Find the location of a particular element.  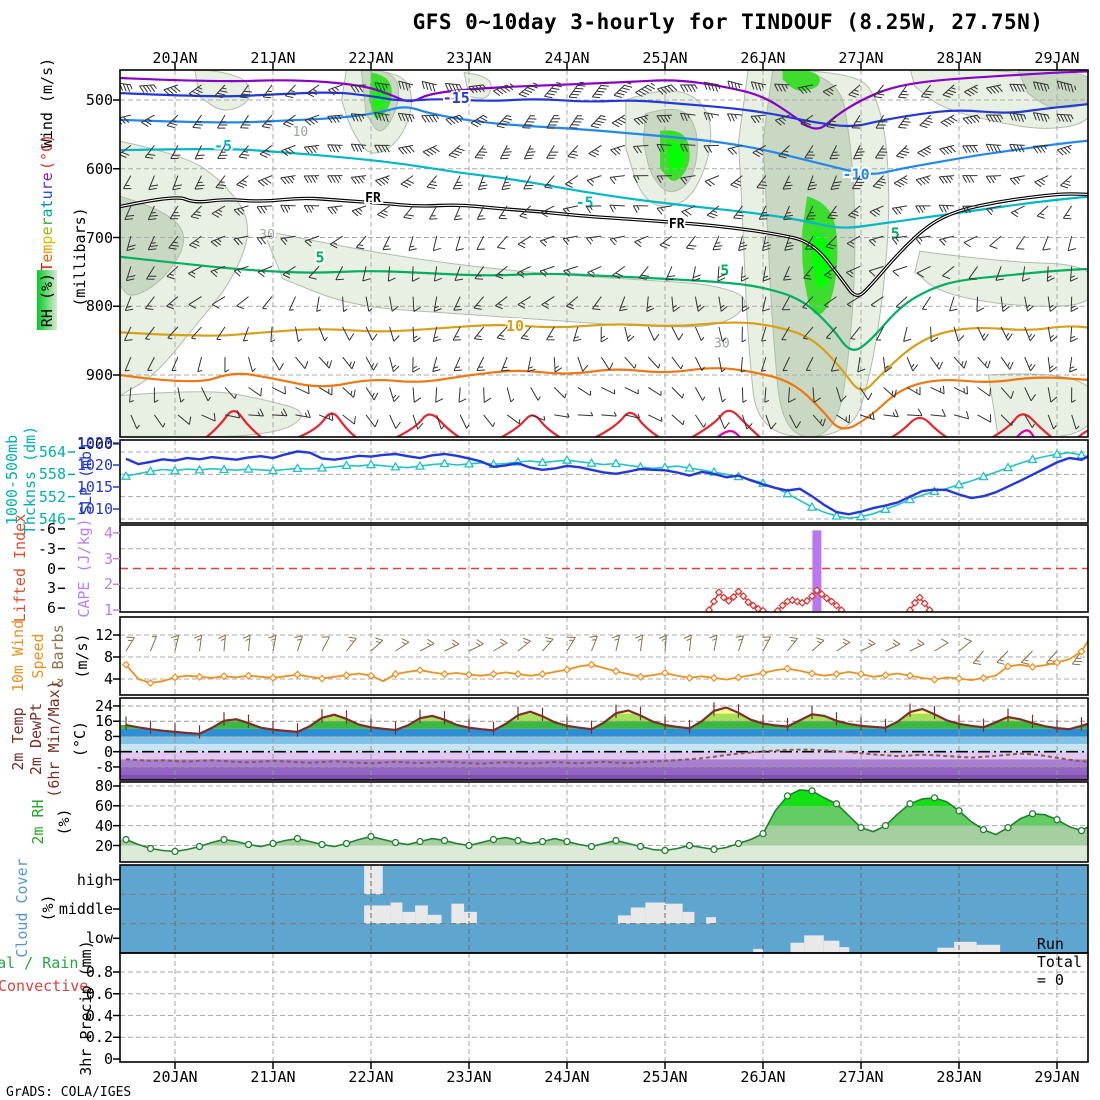

cloud-cover-plot is located at coordinates (604, 909).